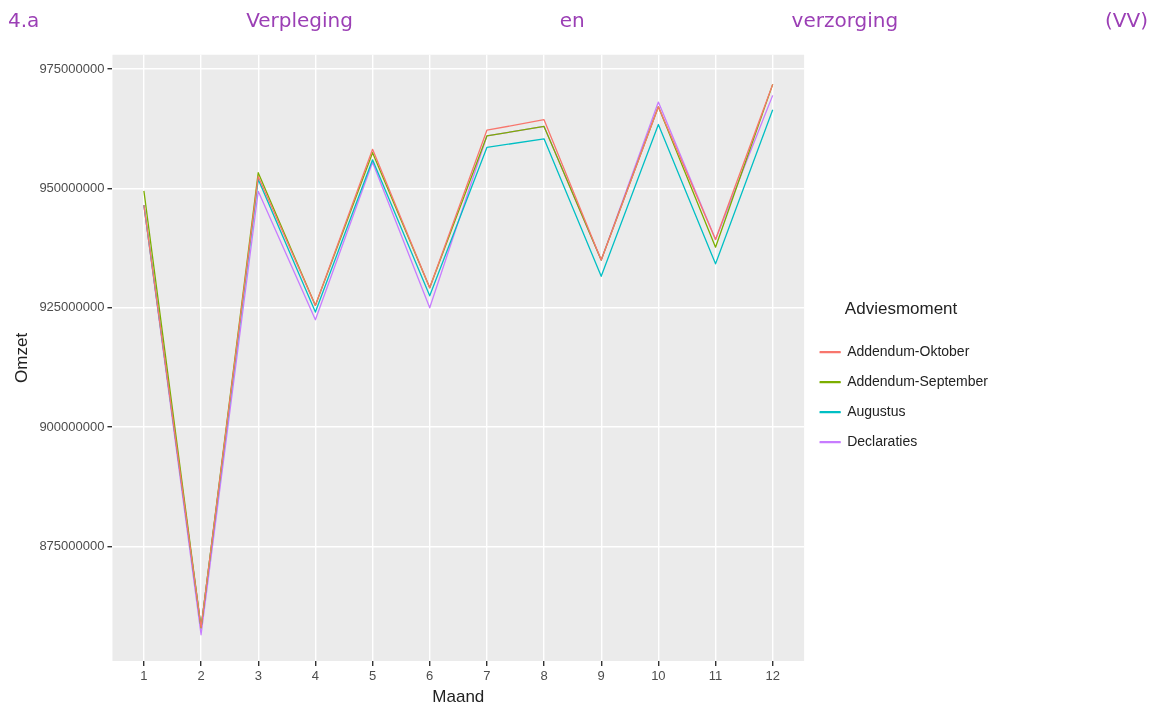 The width and height of the screenshot is (1157, 720). What do you see at coordinates (72, 426) in the screenshot?
I see `y-tick-label: 900000000` at bounding box center [72, 426].